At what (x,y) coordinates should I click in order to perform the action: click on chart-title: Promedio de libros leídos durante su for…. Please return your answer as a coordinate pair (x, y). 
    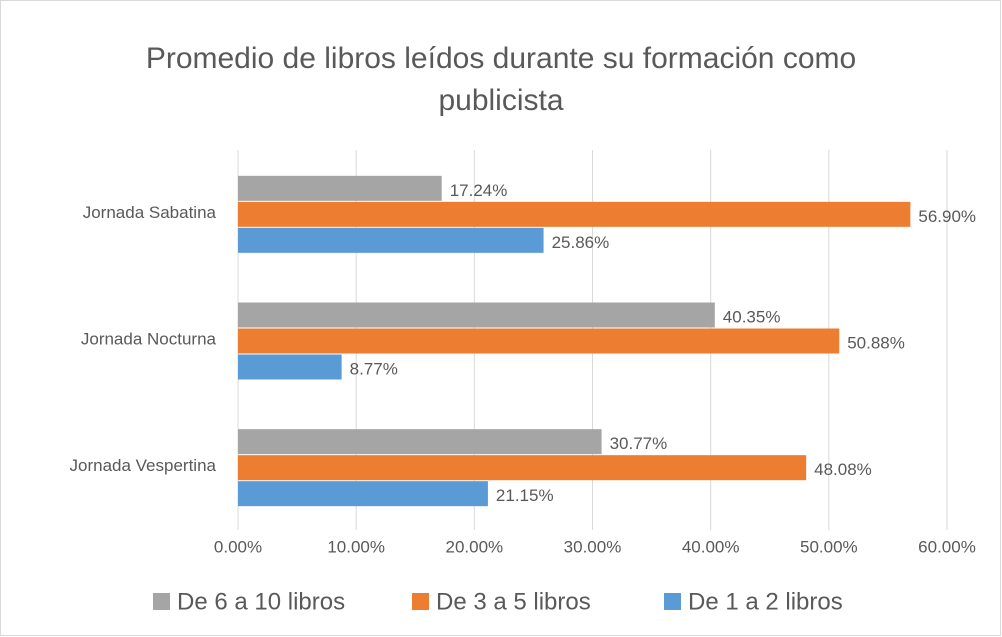
    Looking at the image, I should click on (501, 79).